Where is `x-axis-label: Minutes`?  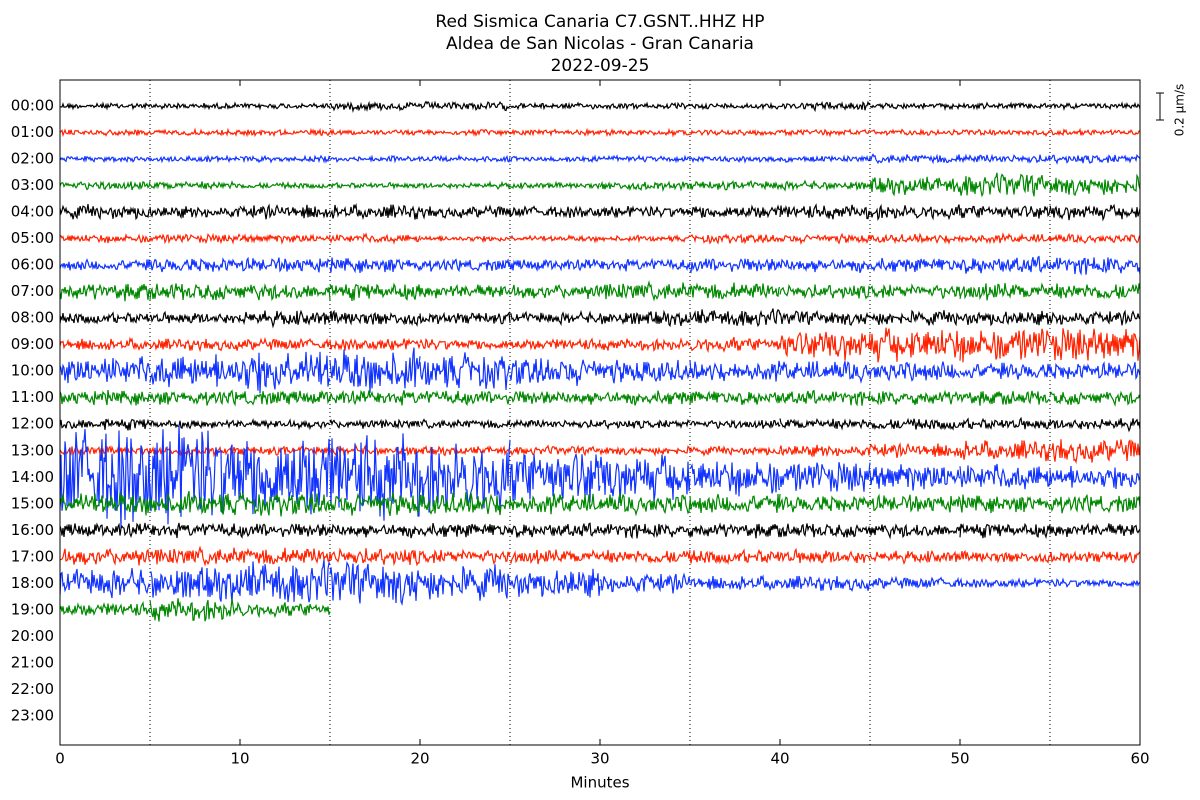 x-axis-label: Minutes is located at coordinates (599, 783).